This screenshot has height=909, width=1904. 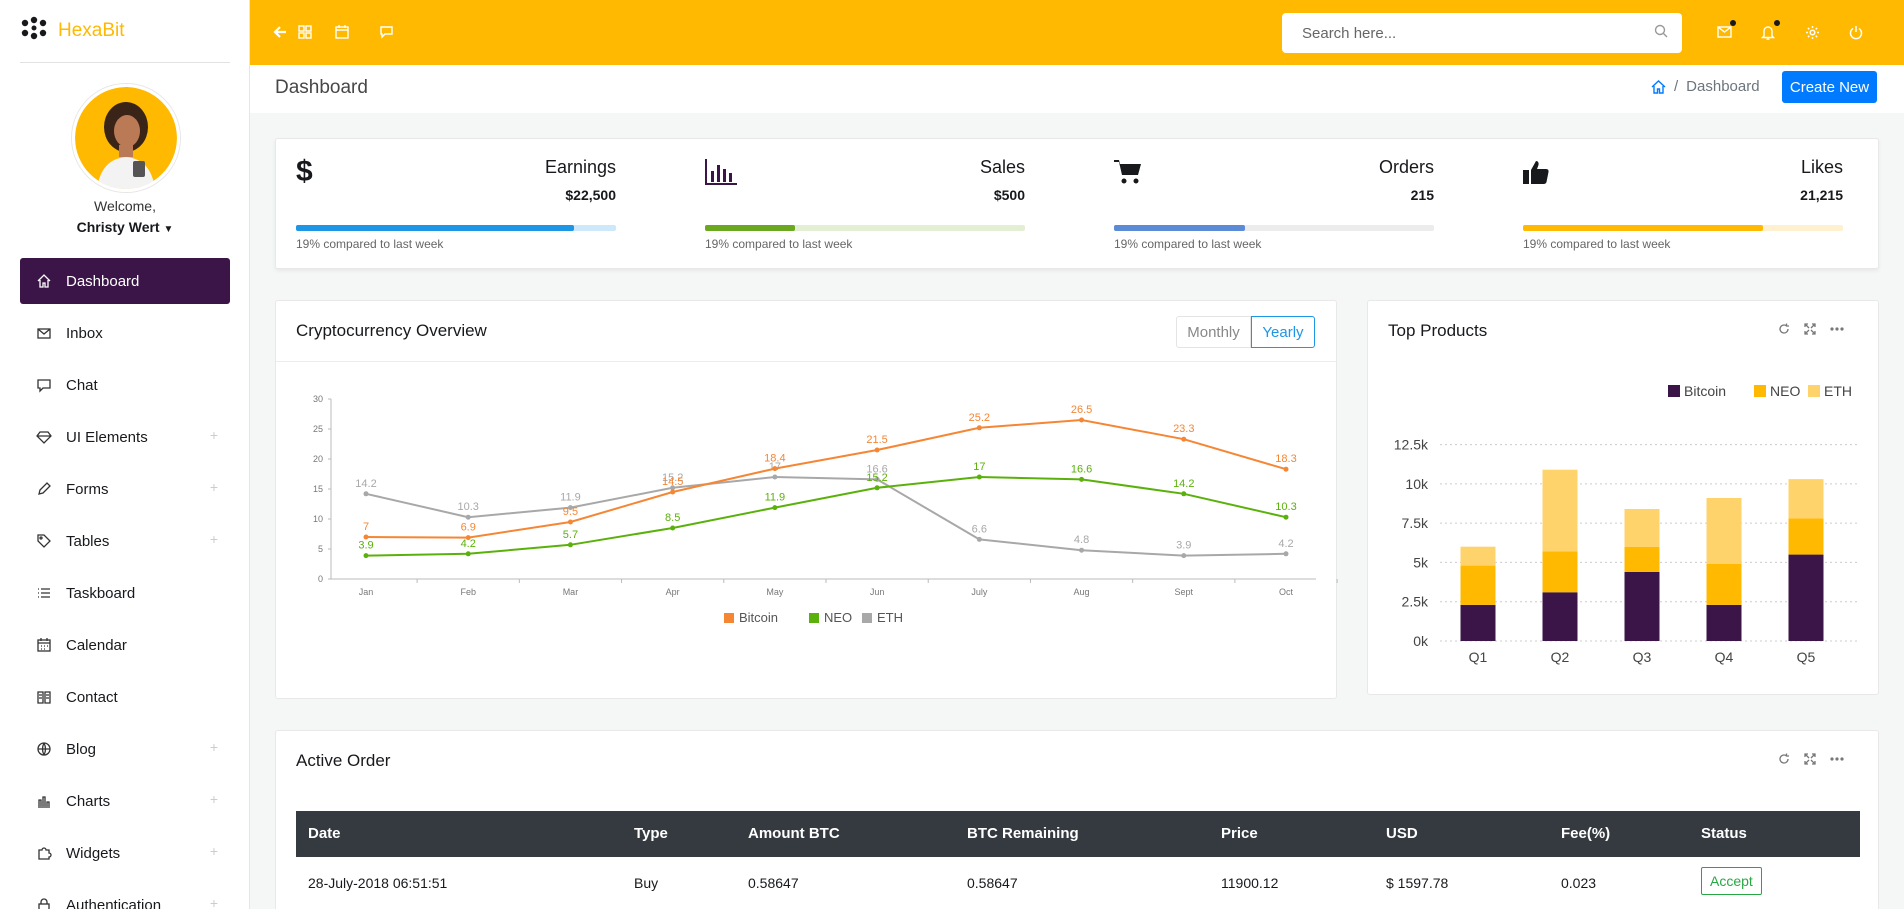 What do you see at coordinates (1579, 883) in the screenshot?
I see `cell-fee: 0.023` at bounding box center [1579, 883].